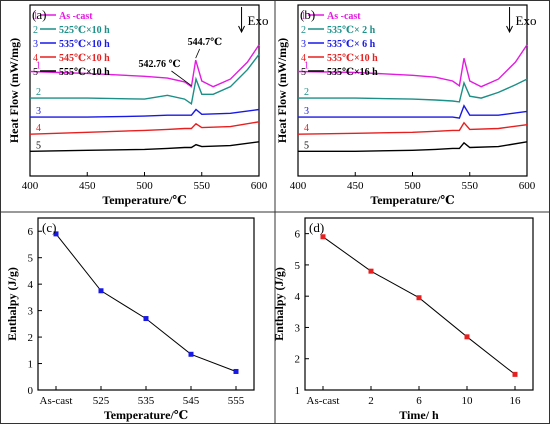 This screenshot has height=424, width=550. What do you see at coordinates (306, 111) in the screenshot?
I see `panel-b-curve-label-3: 3` at bounding box center [306, 111].